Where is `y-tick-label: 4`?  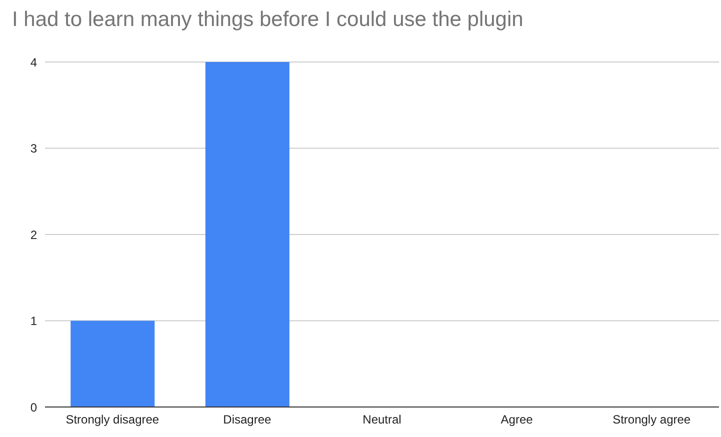
y-tick-label: 4 is located at coordinates (34, 62).